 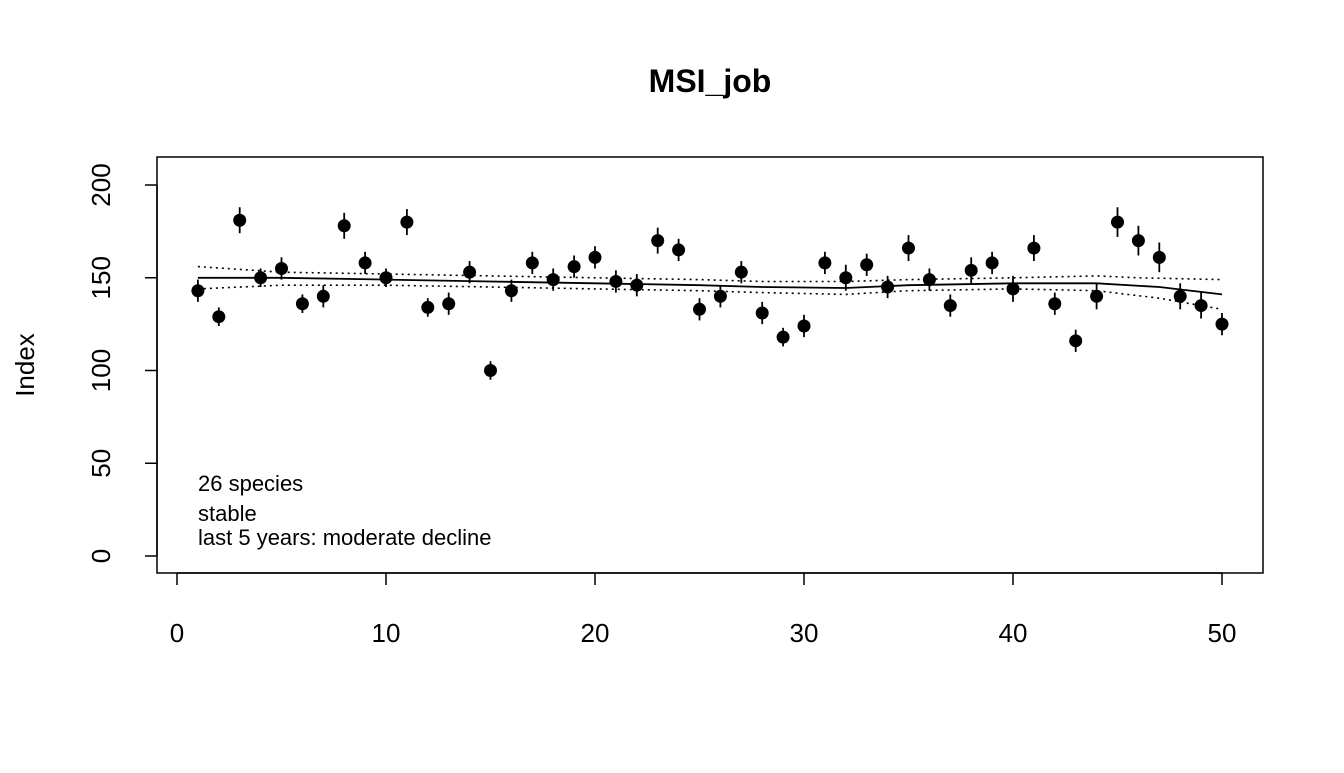 What do you see at coordinates (345, 537) in the screenshot?
I see `annotation-last-years: last 5 years: moderate decline` at bounding box center [345, 537].